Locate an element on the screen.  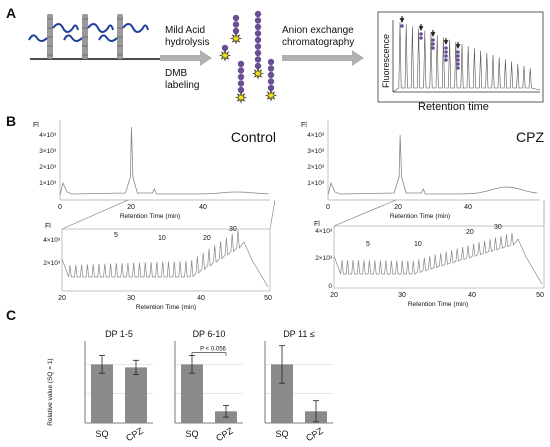
cpz-zoom-connector-left is located at coordinates (365, 213).